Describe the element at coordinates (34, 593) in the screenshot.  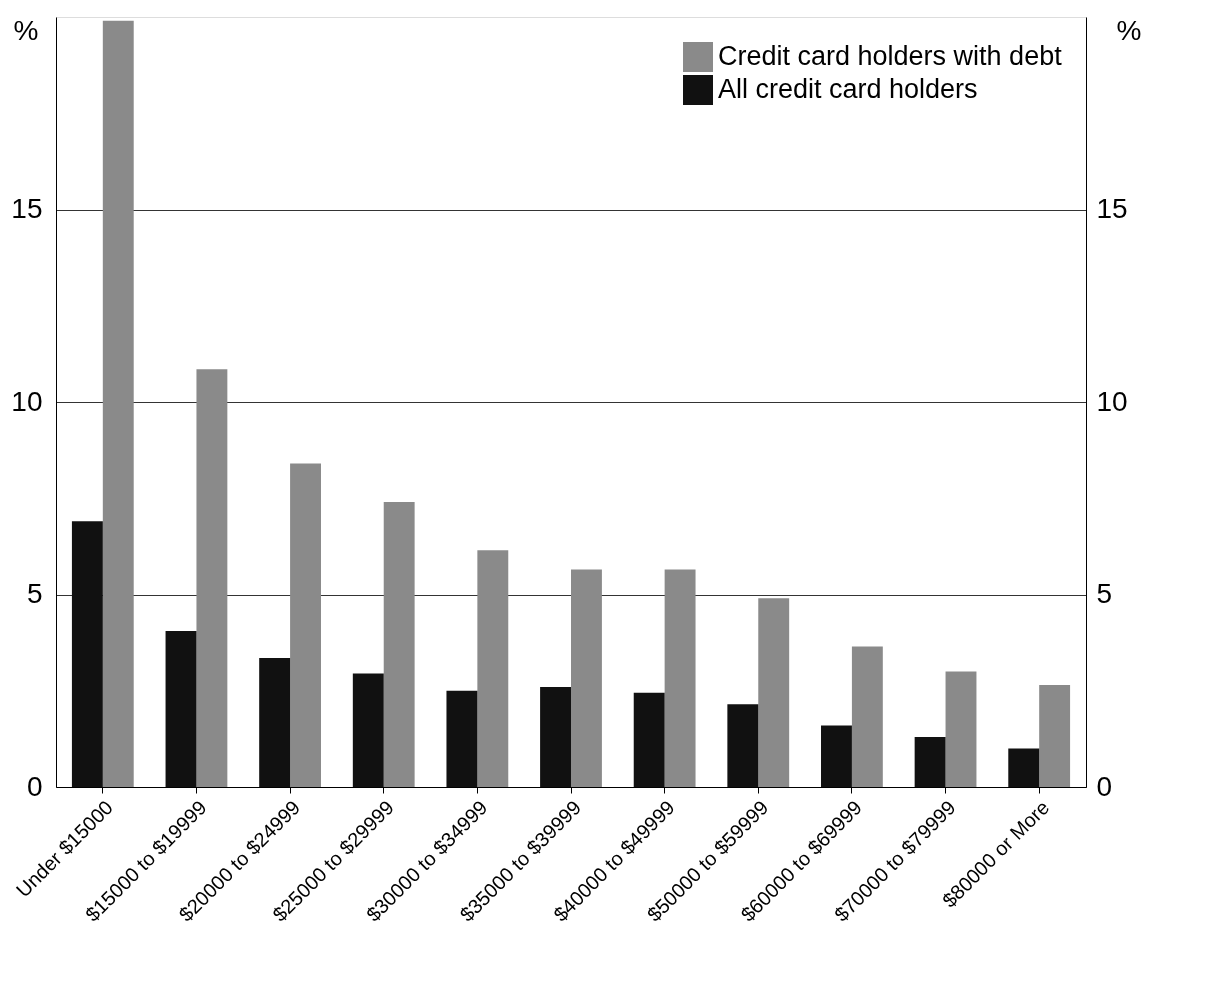
I see `y-tick-label: 5` at that location.